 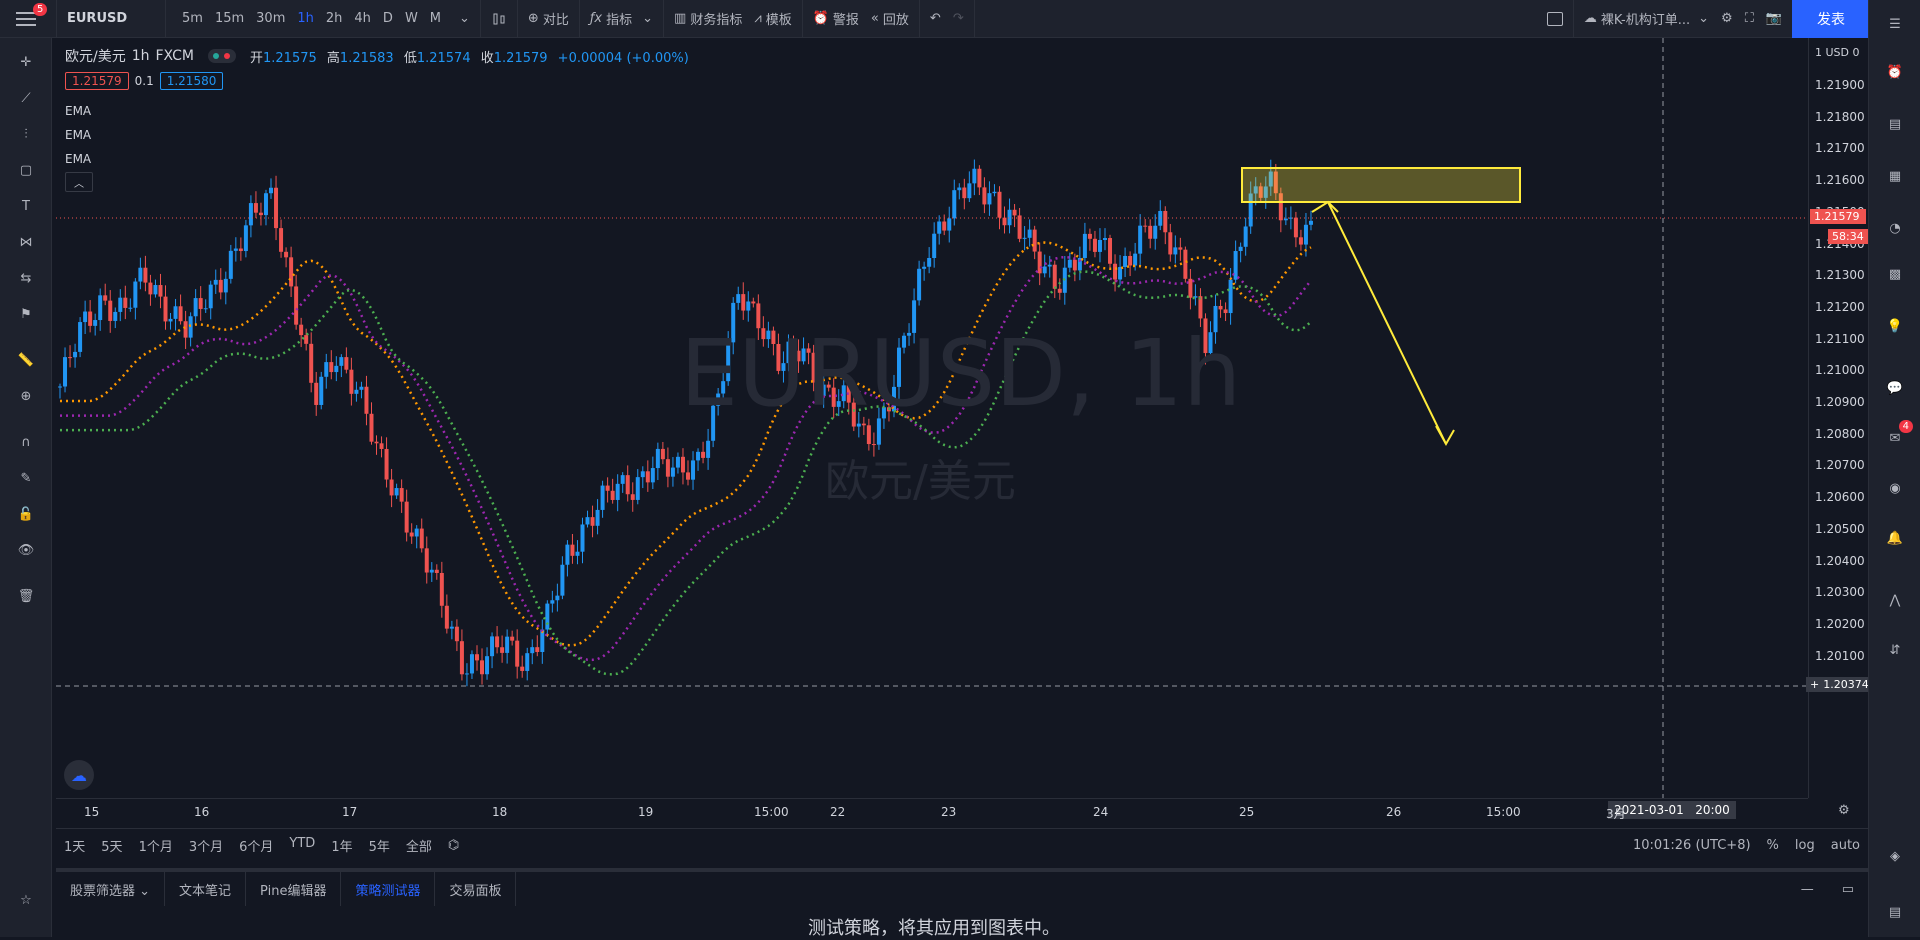 I want to click on range-button: 5年, so click(x=379, y=847).